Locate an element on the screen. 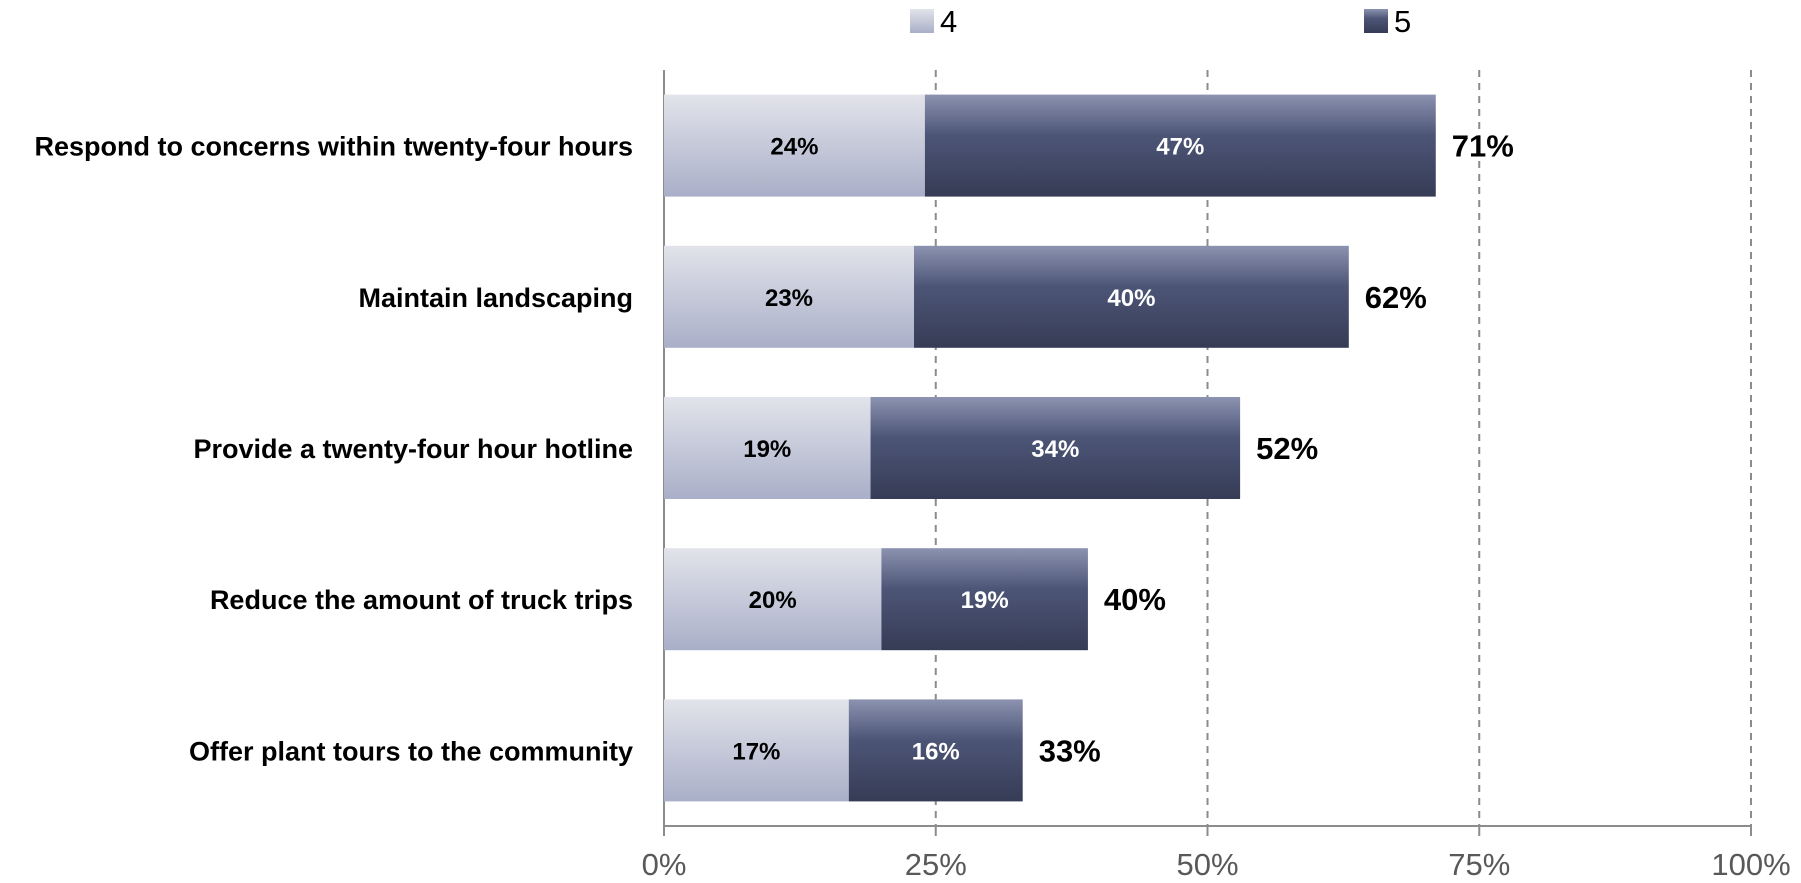  x-axis-ticks: 0% 25% 50% 75% 100% is located at coordinates (1216, 854).